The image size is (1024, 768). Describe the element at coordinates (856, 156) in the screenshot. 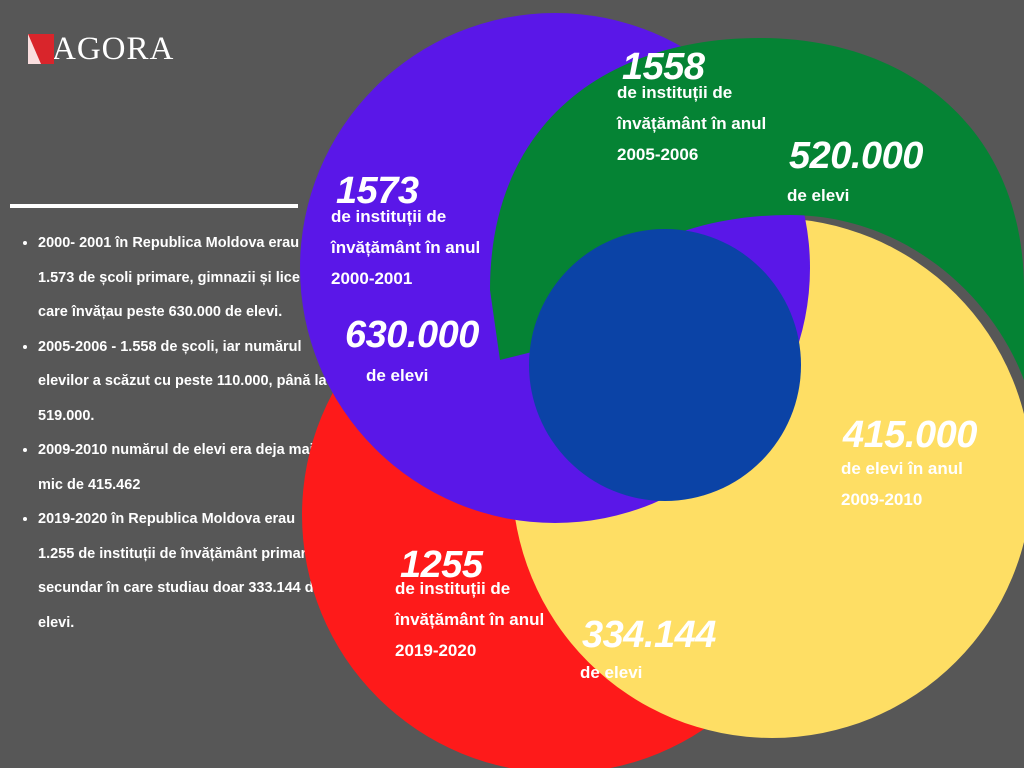

I see `green-students: 520.000` at that location.